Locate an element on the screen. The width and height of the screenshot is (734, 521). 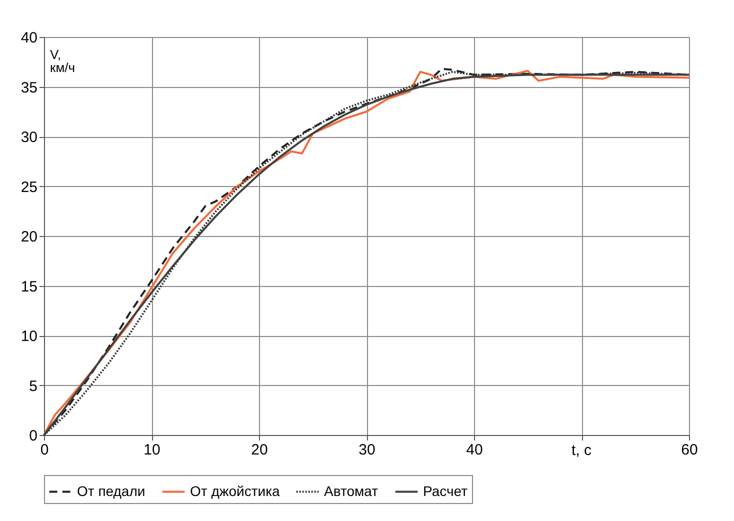
x-tick-label: 40 is located at coordinates (474, 450).